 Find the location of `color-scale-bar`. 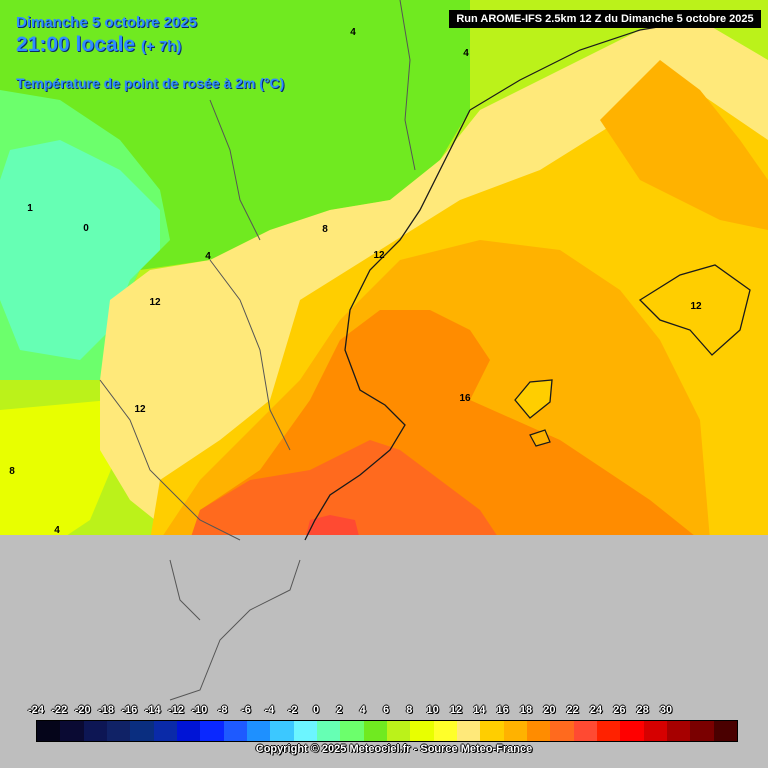

color-scale-bar is located at coordinates (387, 731).